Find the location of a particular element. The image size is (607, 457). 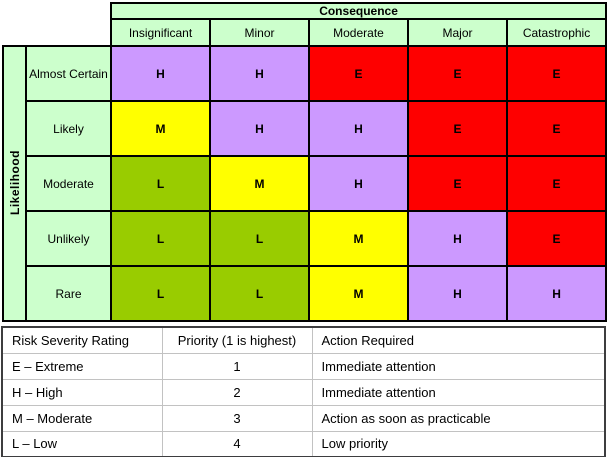

legend-rating: H – High is located at coordinates (82, 392).